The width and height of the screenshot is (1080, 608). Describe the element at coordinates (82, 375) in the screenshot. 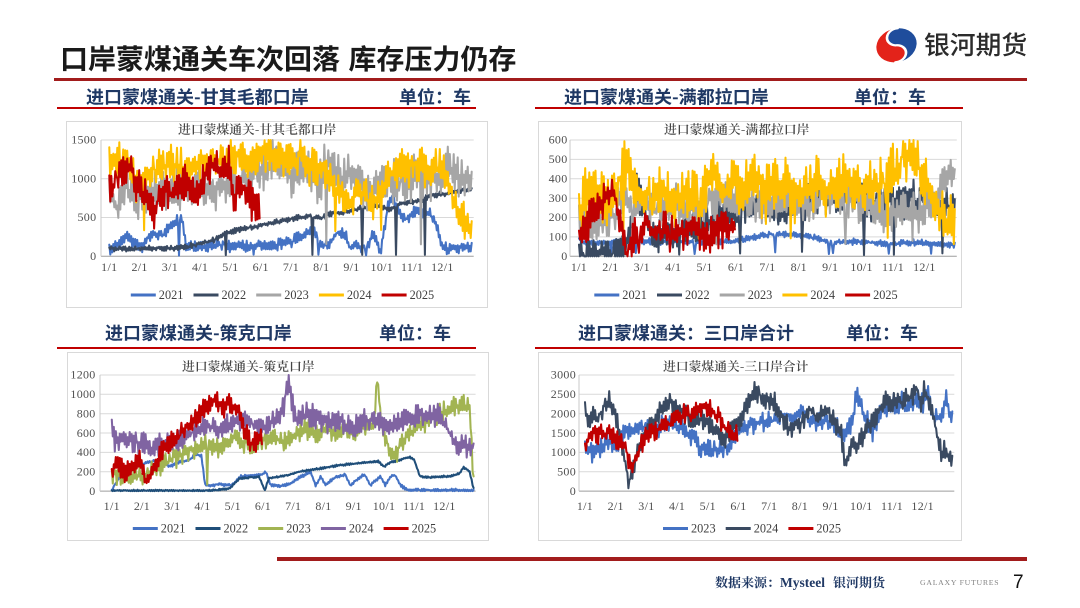

I see `svg-text: 1200` at that location.